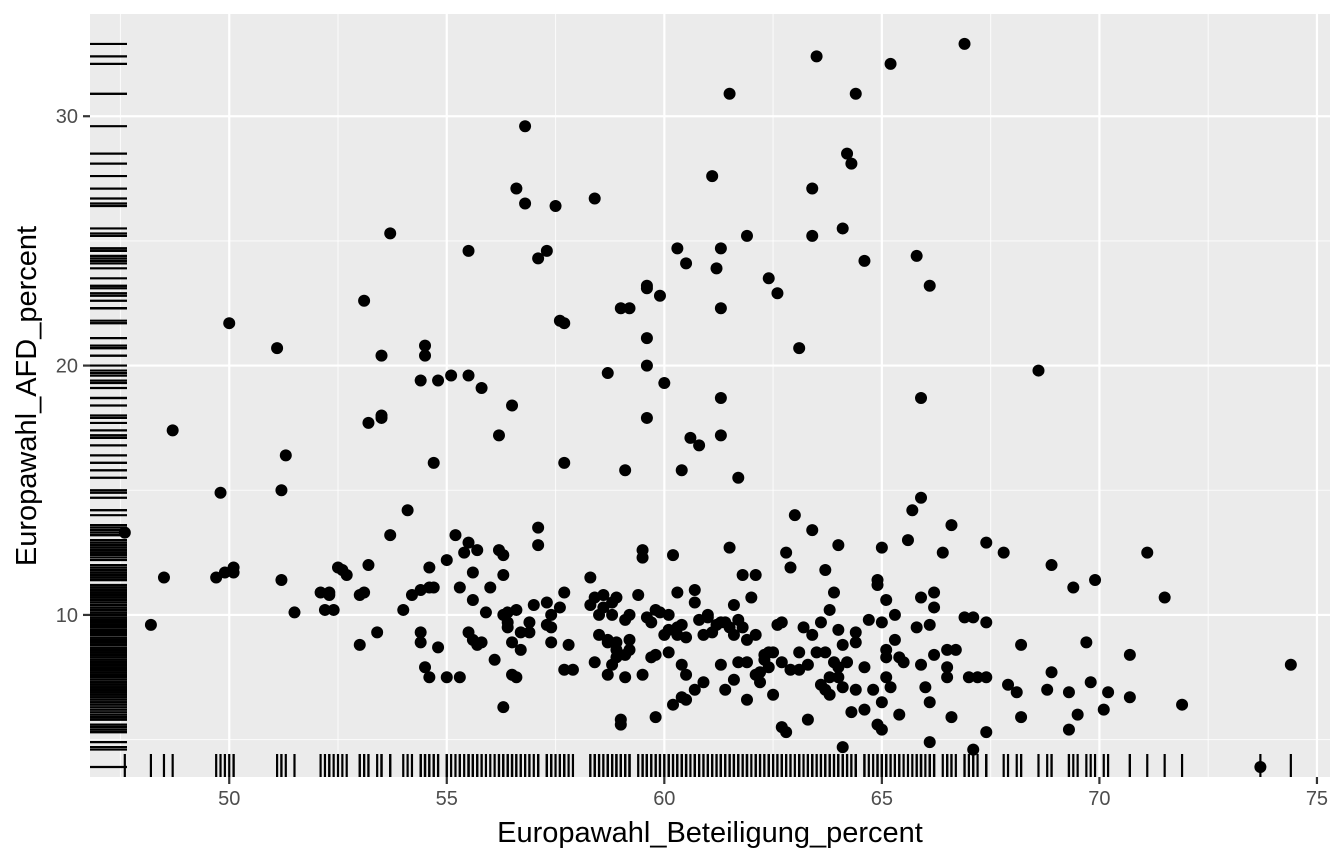  I want to click on x-axis: 50 55 60 65 70 75, so click(773, 793).